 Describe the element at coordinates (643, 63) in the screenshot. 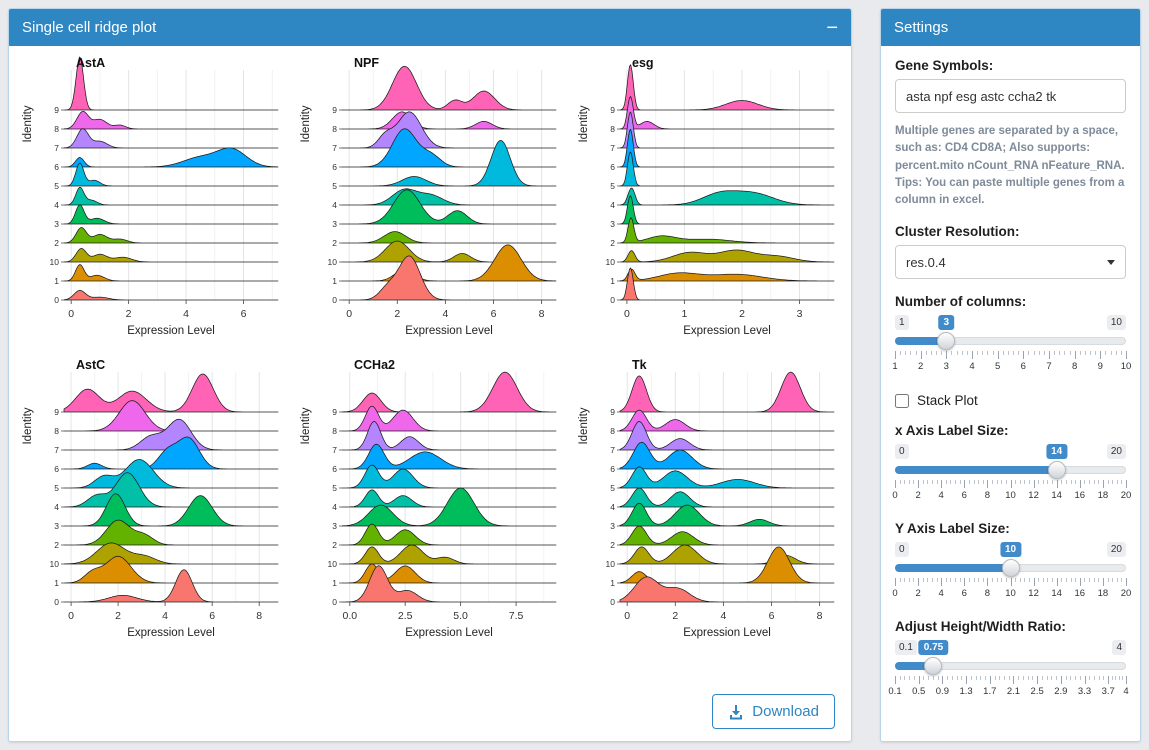

I see `plot-title: esg` at that location.